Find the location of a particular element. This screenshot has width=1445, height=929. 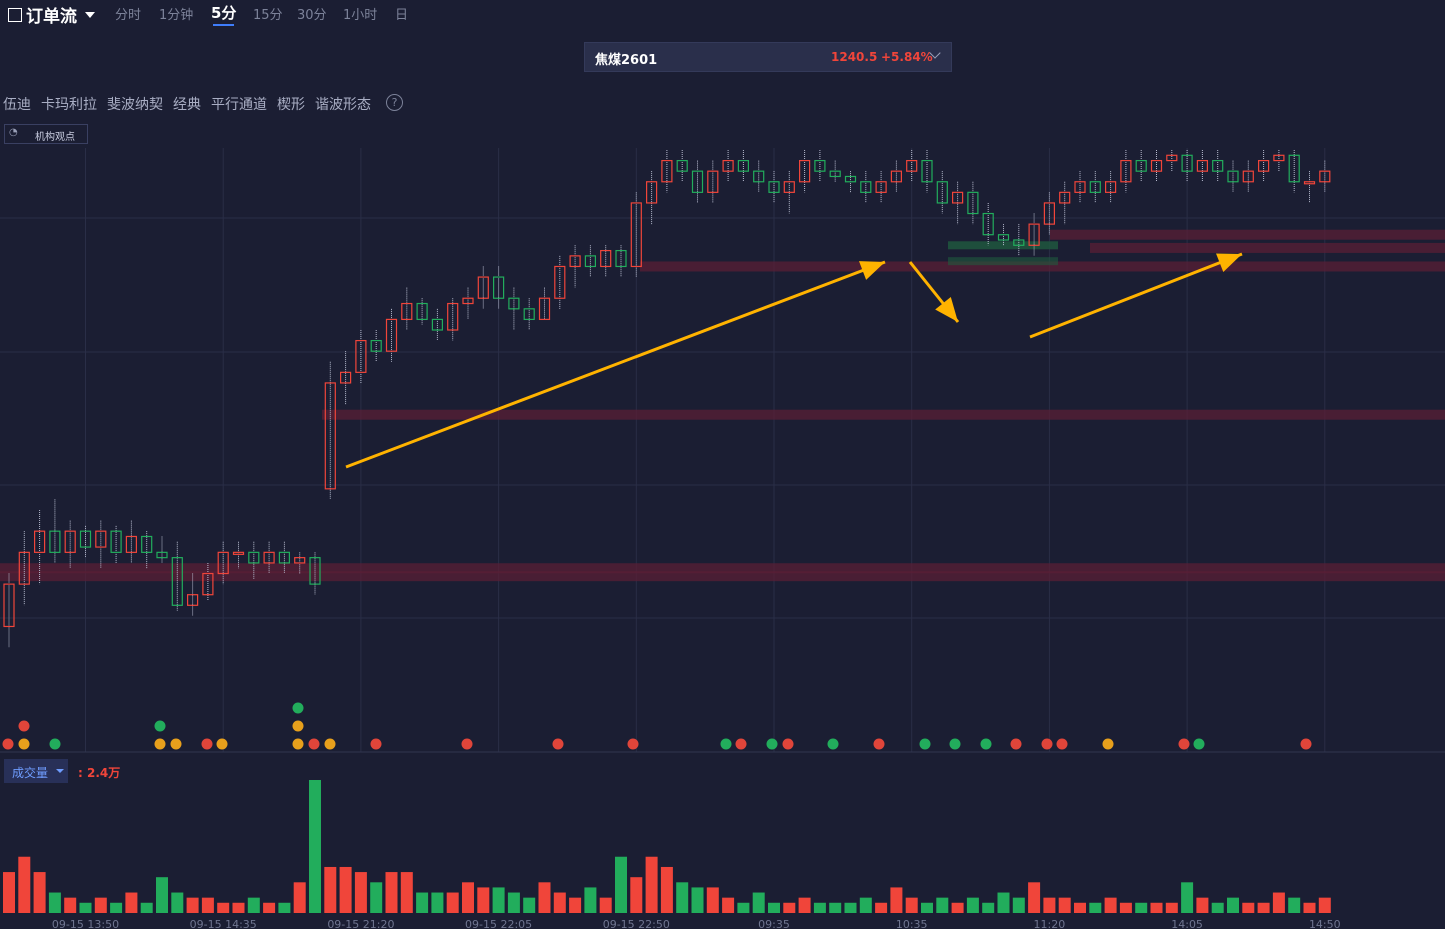

x-tick-label: 09-15 14:35 is located at coordinates (223, 923).